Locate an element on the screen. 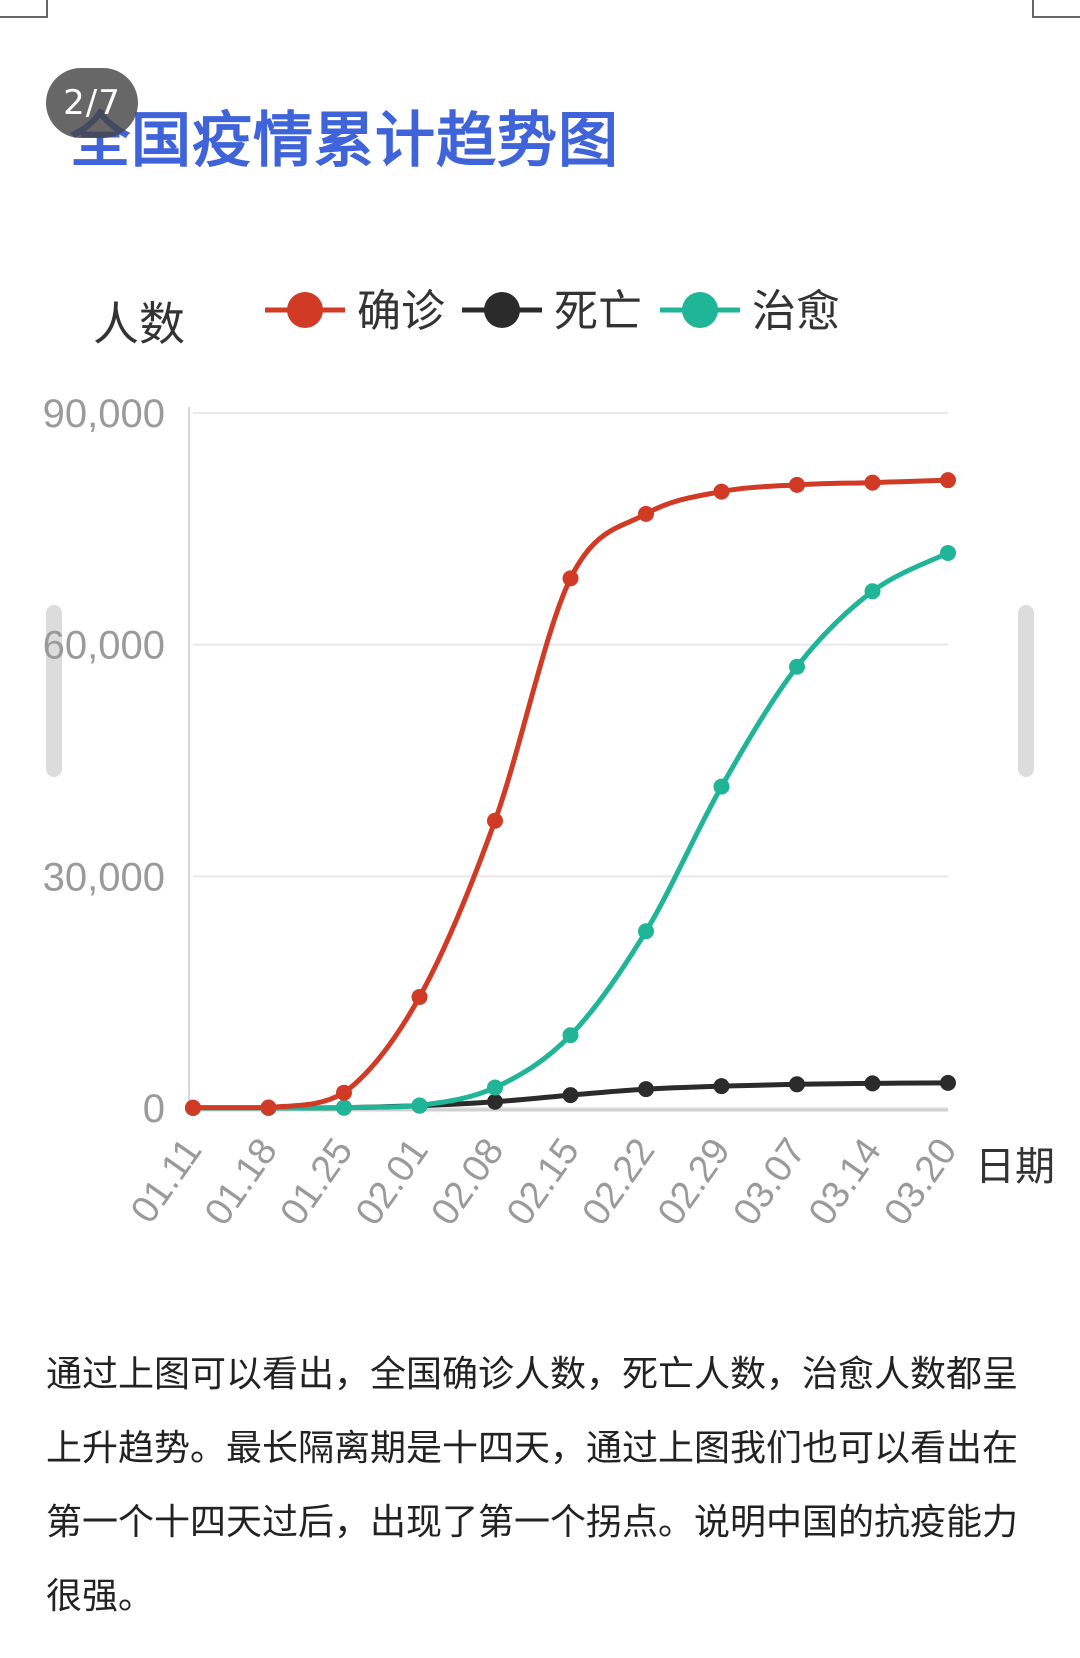  x-tick-label: 03.07 is located at coordinates (769, 1182).